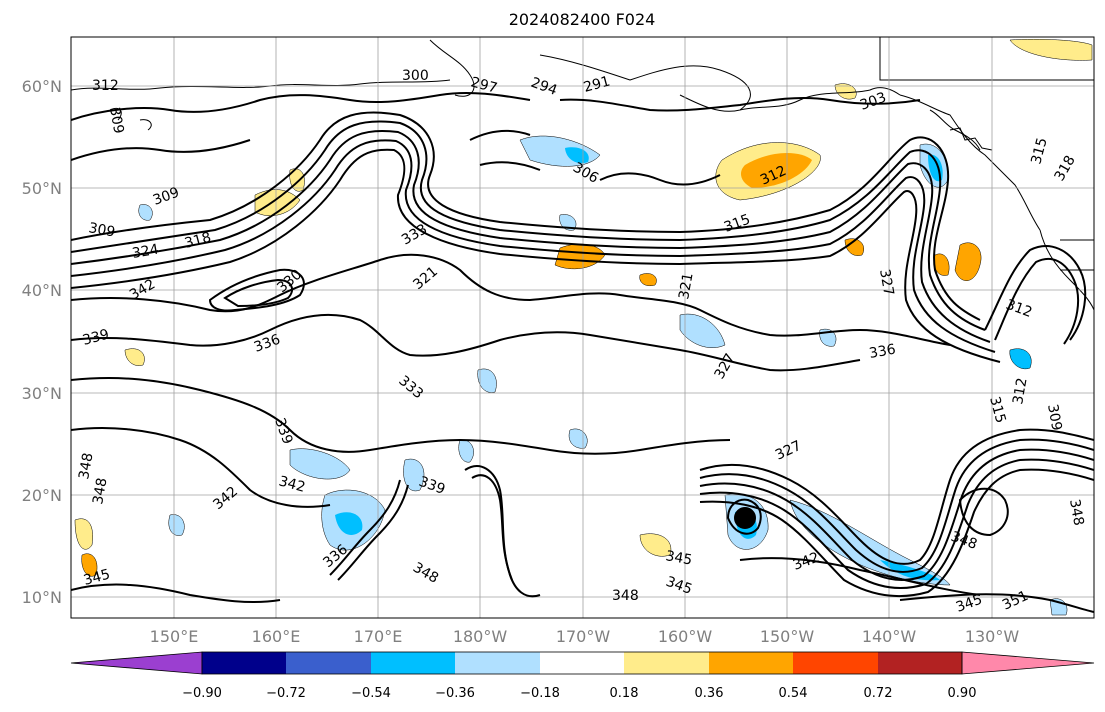 The height and width of the screenshot is (712, 1105). Describe the element at coordinates (415, 76) in the screenshot. I see `contour-label: 300` at that location.